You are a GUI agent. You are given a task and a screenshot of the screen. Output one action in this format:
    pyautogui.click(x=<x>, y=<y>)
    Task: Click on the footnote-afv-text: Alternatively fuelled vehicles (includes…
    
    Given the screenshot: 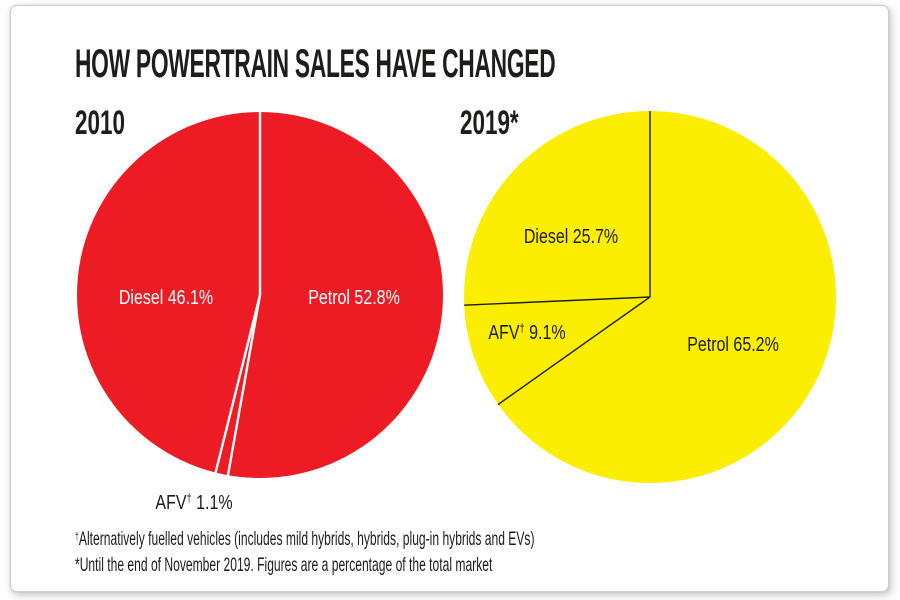 What is the action you would take?
    pyautogui.click(x=306, y=539)
    